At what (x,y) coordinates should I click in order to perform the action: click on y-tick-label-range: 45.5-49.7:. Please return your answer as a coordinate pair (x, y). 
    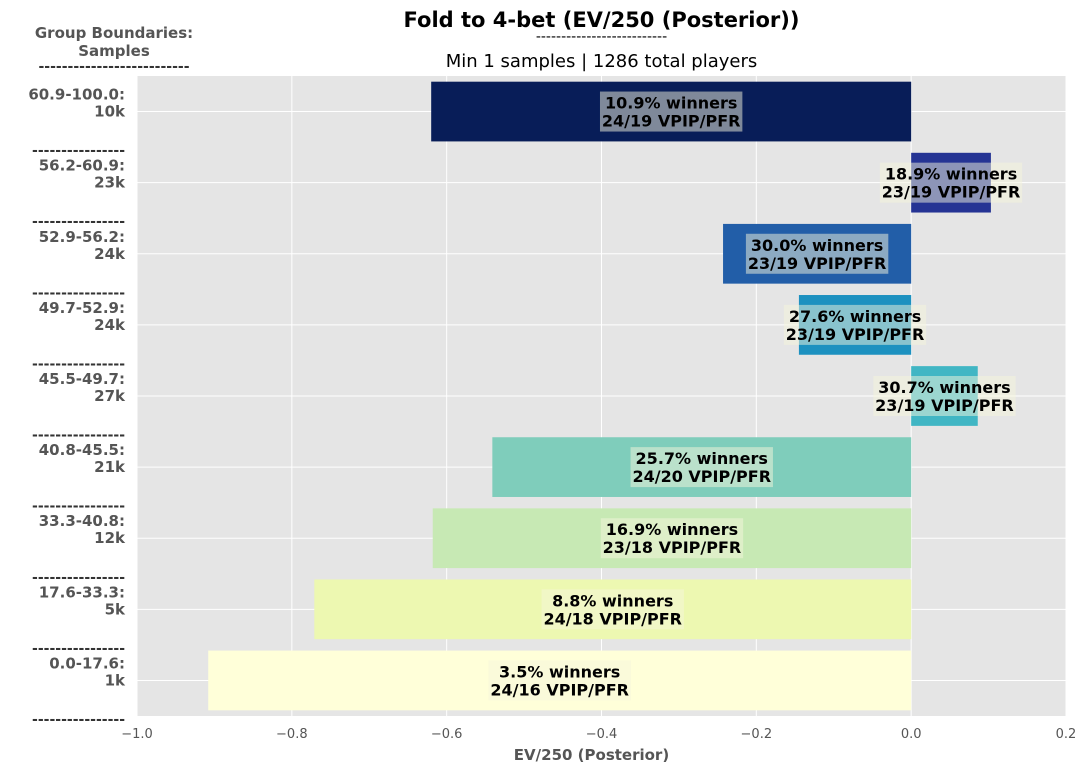
    Looking at the image, I should click on (82, 379).